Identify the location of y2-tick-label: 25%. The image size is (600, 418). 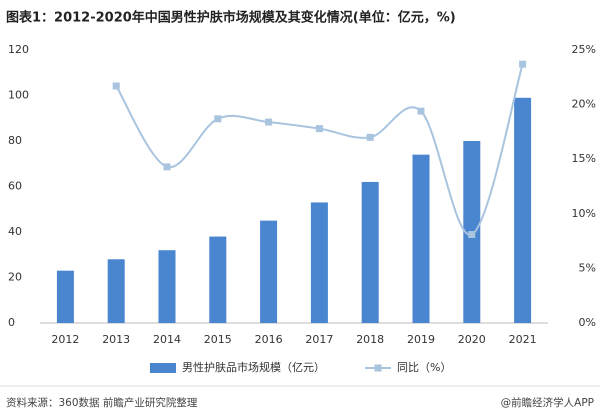
(584, 49).